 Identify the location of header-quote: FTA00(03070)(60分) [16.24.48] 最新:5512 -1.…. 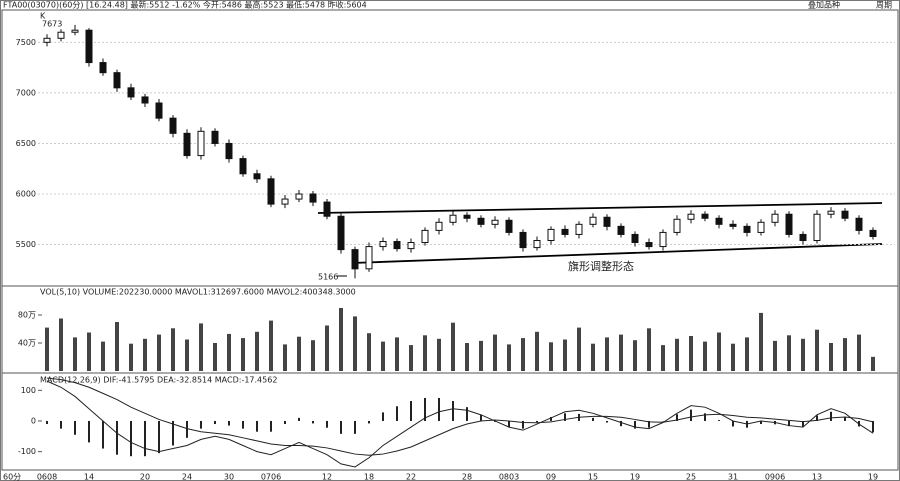
(185, 5).